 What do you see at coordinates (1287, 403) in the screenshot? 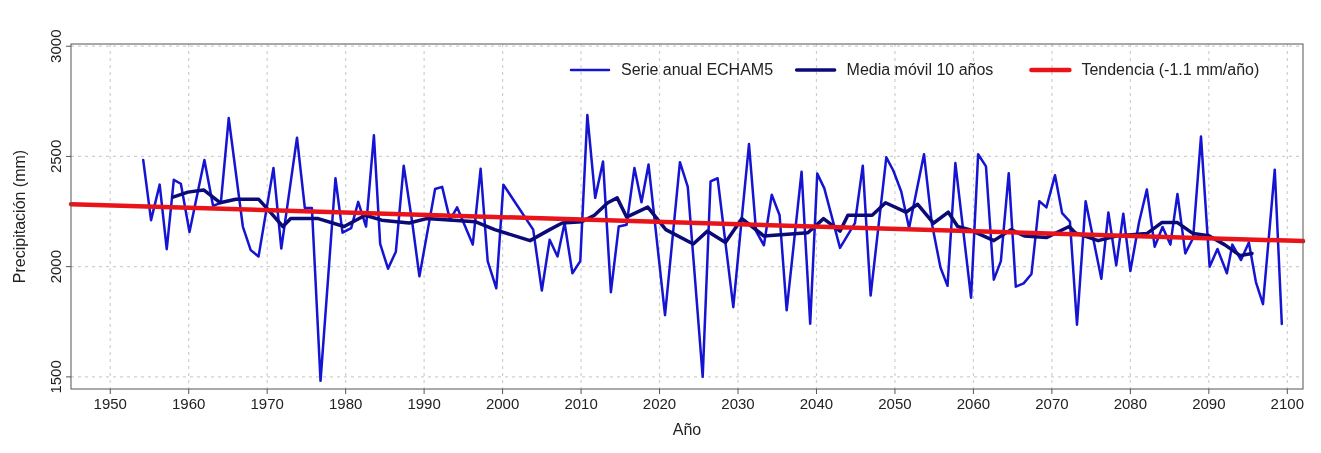
I see `x-tick-label: 2100` at bounding box center [1287, 403].